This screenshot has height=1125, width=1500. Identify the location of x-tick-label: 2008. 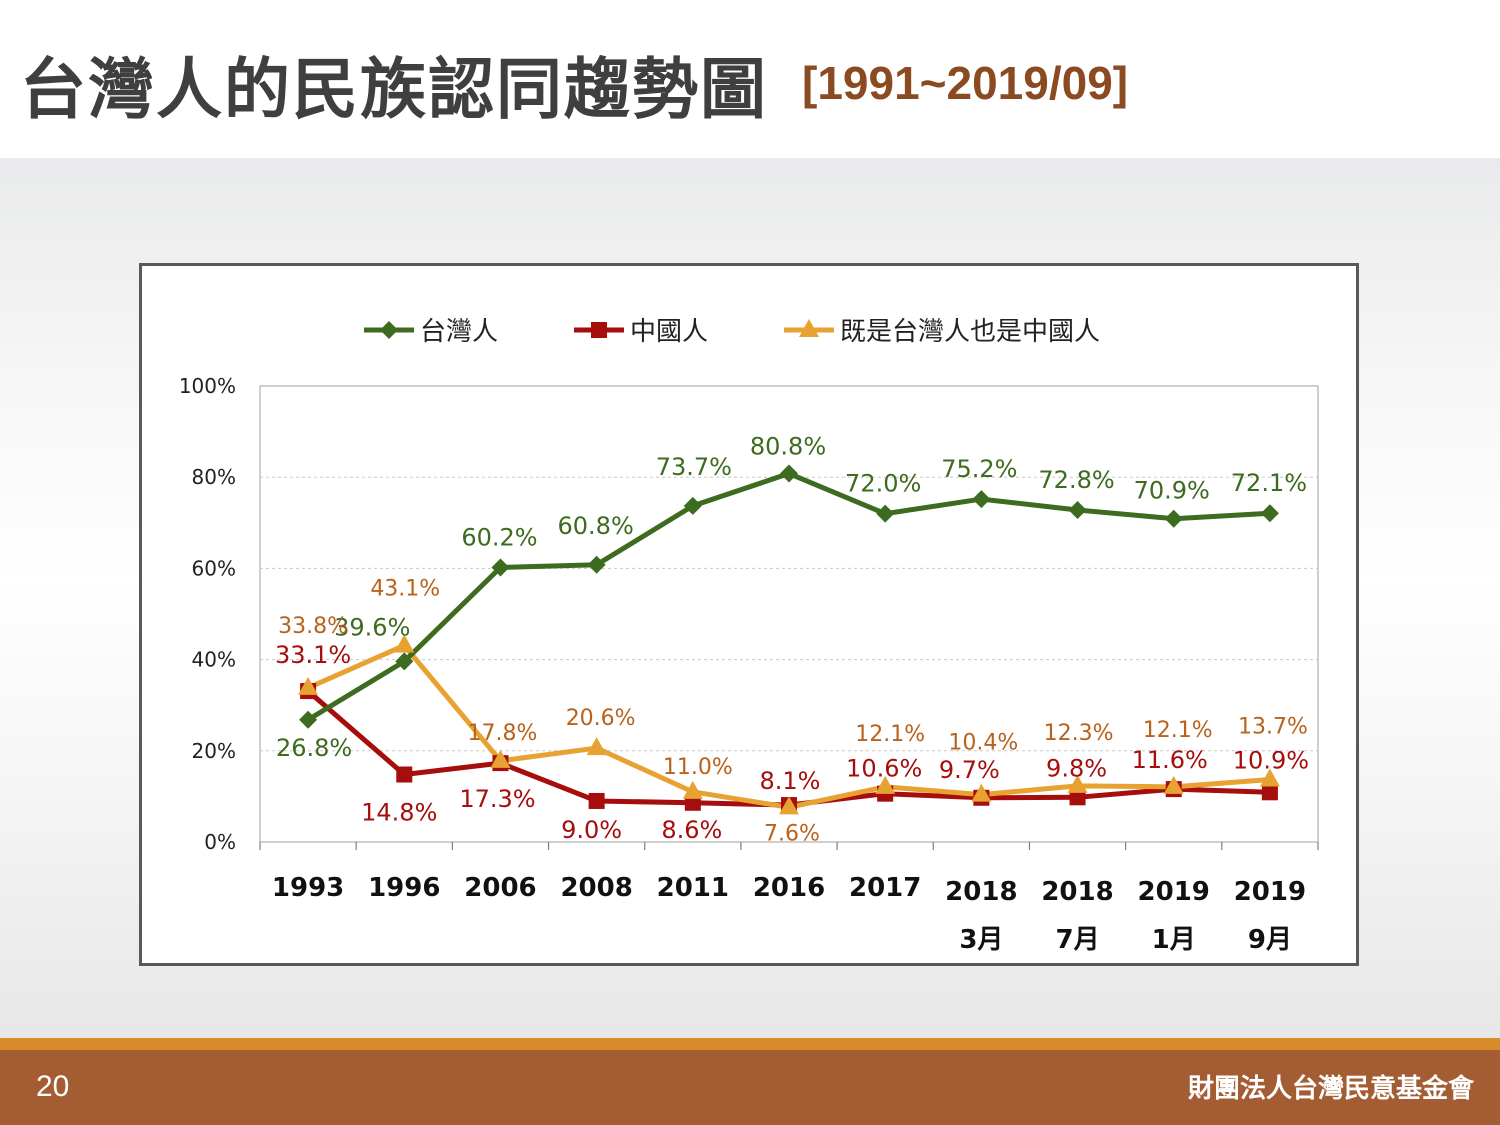
(596, 888).